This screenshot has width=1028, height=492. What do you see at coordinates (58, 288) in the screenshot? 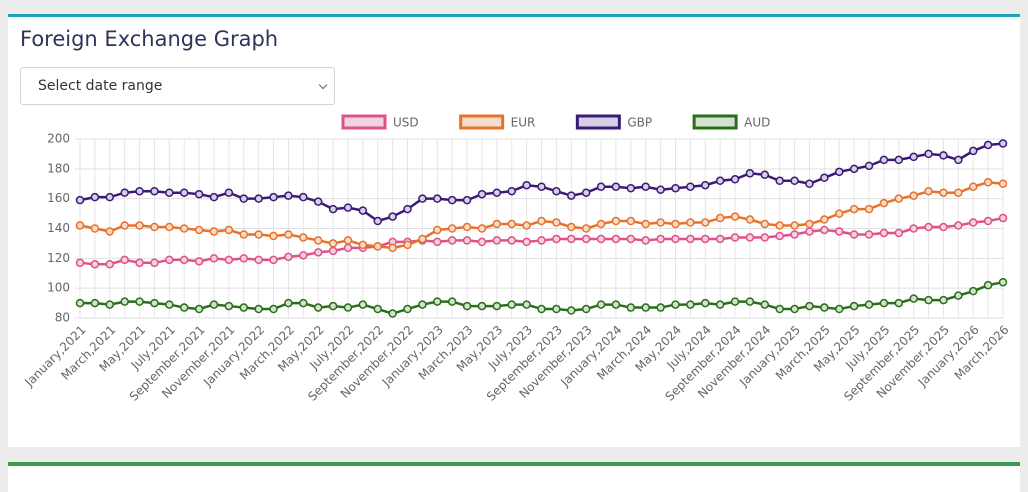
I see `y-tick-label: 100` at bounding box center [58, 288].